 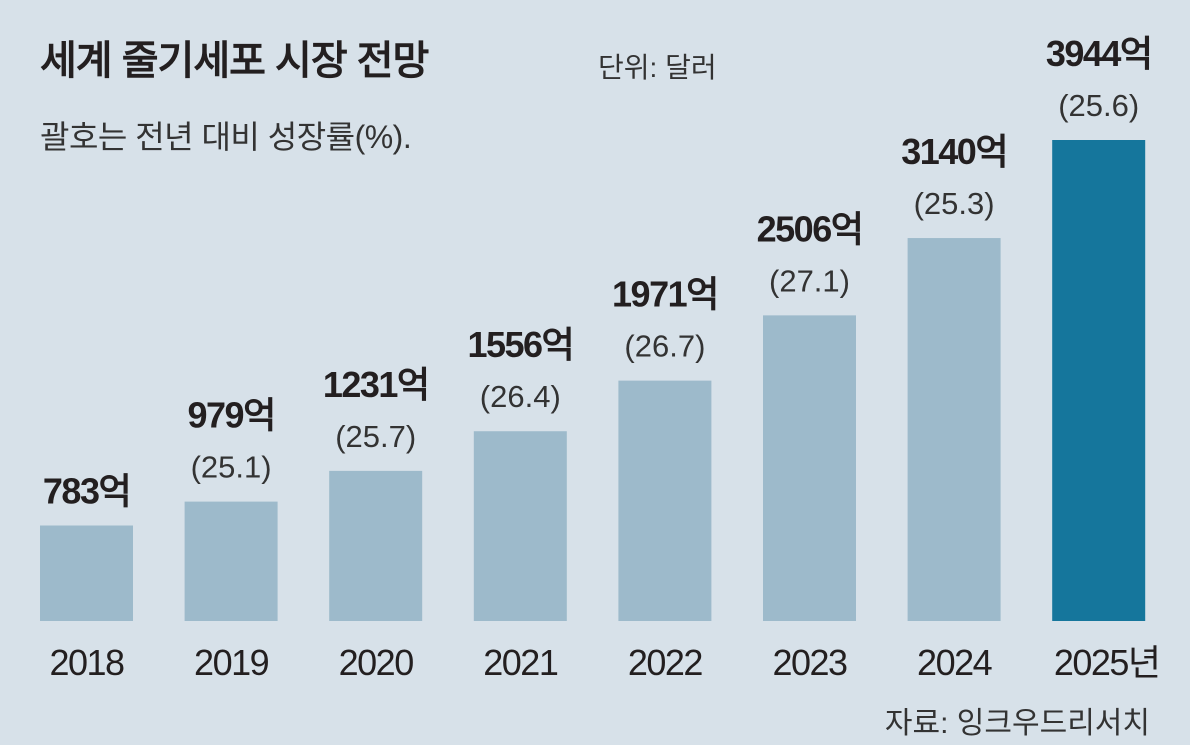 What do you see at coordinates (665, 294) in the screenshot?
I see `value-label: 1971억` at bounding box center [665, 294].